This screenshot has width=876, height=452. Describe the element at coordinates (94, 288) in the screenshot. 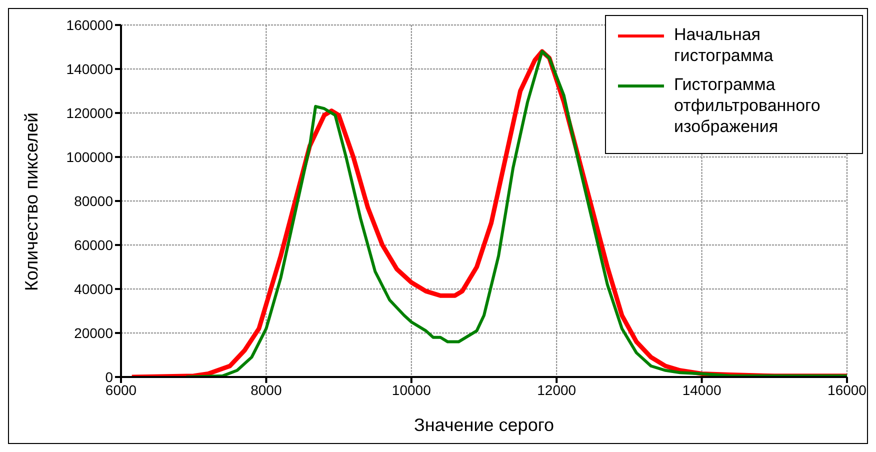

I see `y-tick-label: 40000` at that location.